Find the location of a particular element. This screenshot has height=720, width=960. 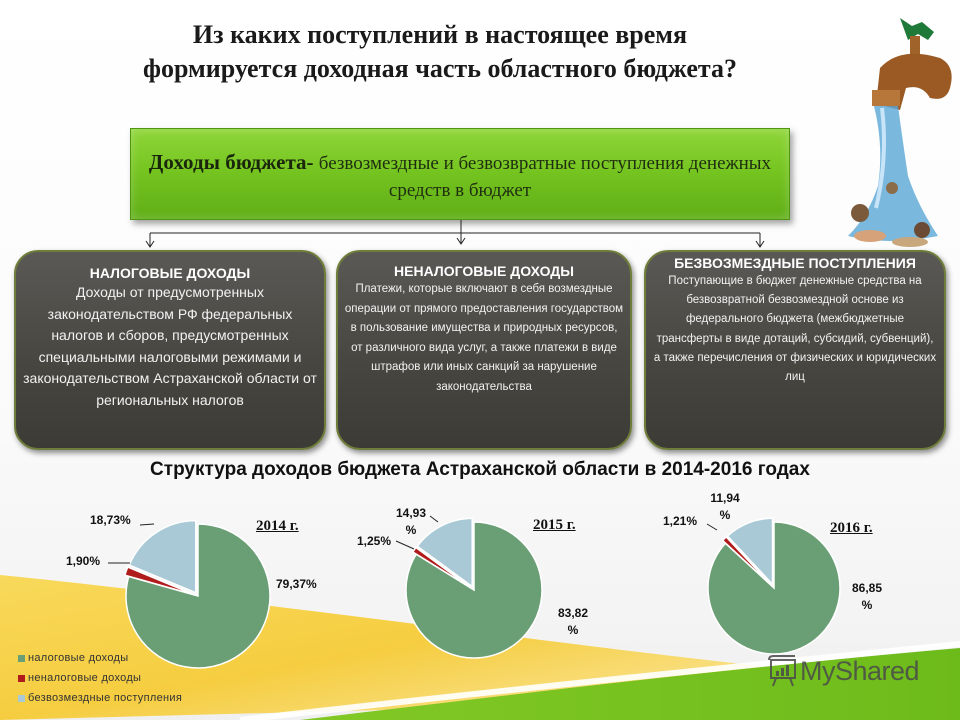

card-heading: НАЛОГОВЫЕ ДОХОДЫ is located at coordinates (170, 273).